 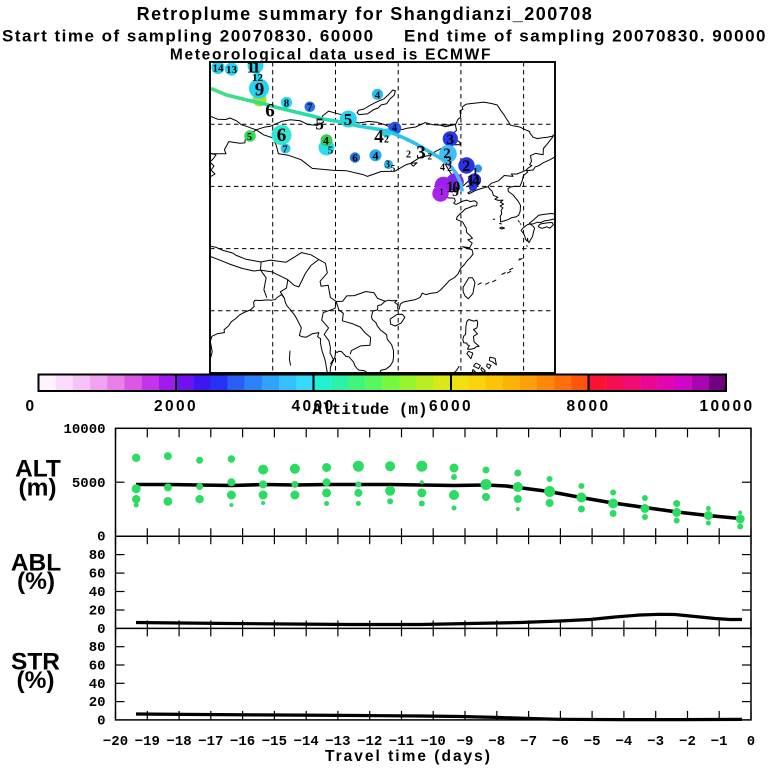 What do you see at coordinates (719, 742) in the screenshot?
I see `svg-text: −1` at bounding box center [719, 742].